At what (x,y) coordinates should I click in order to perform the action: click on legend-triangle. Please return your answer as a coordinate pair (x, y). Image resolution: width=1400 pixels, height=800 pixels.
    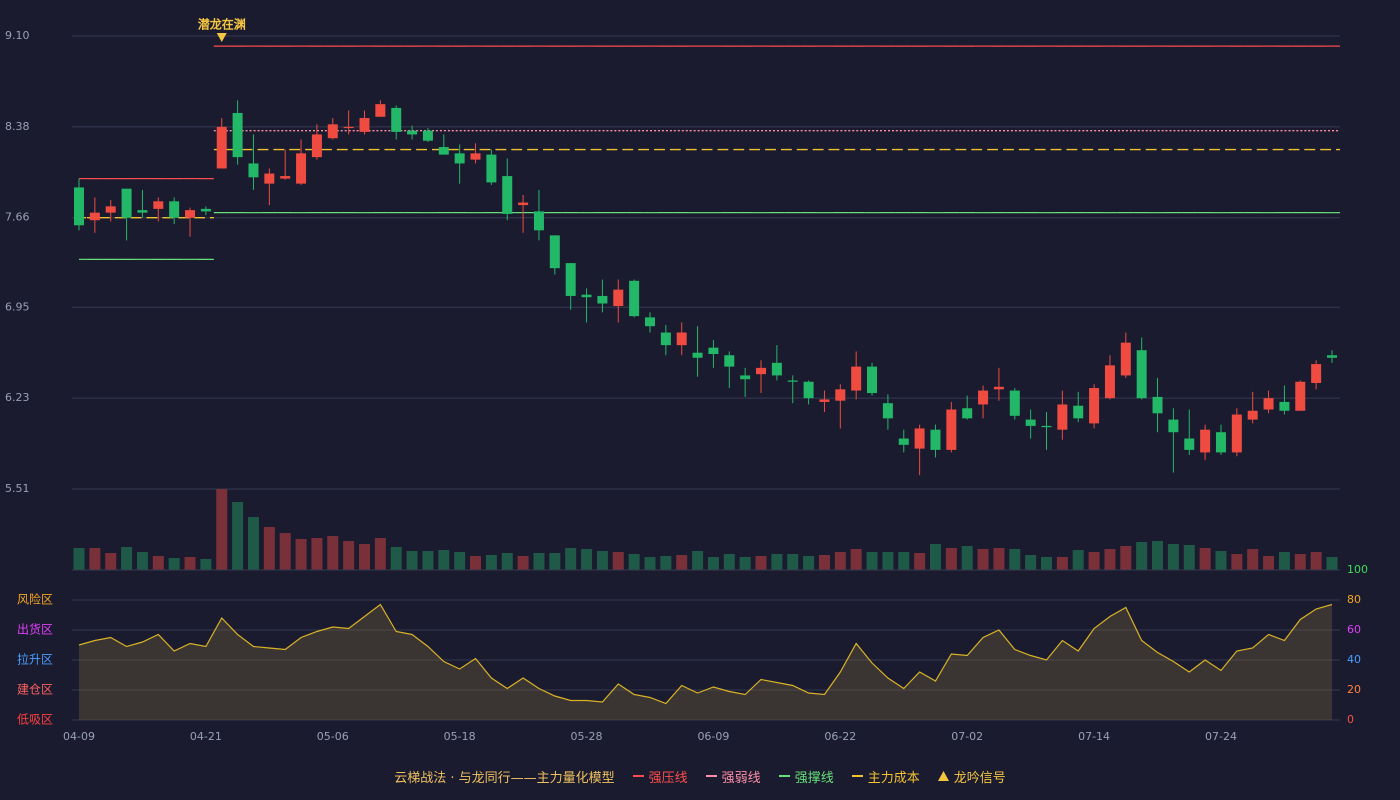
    Looking at the image, I should click on (943, 776).